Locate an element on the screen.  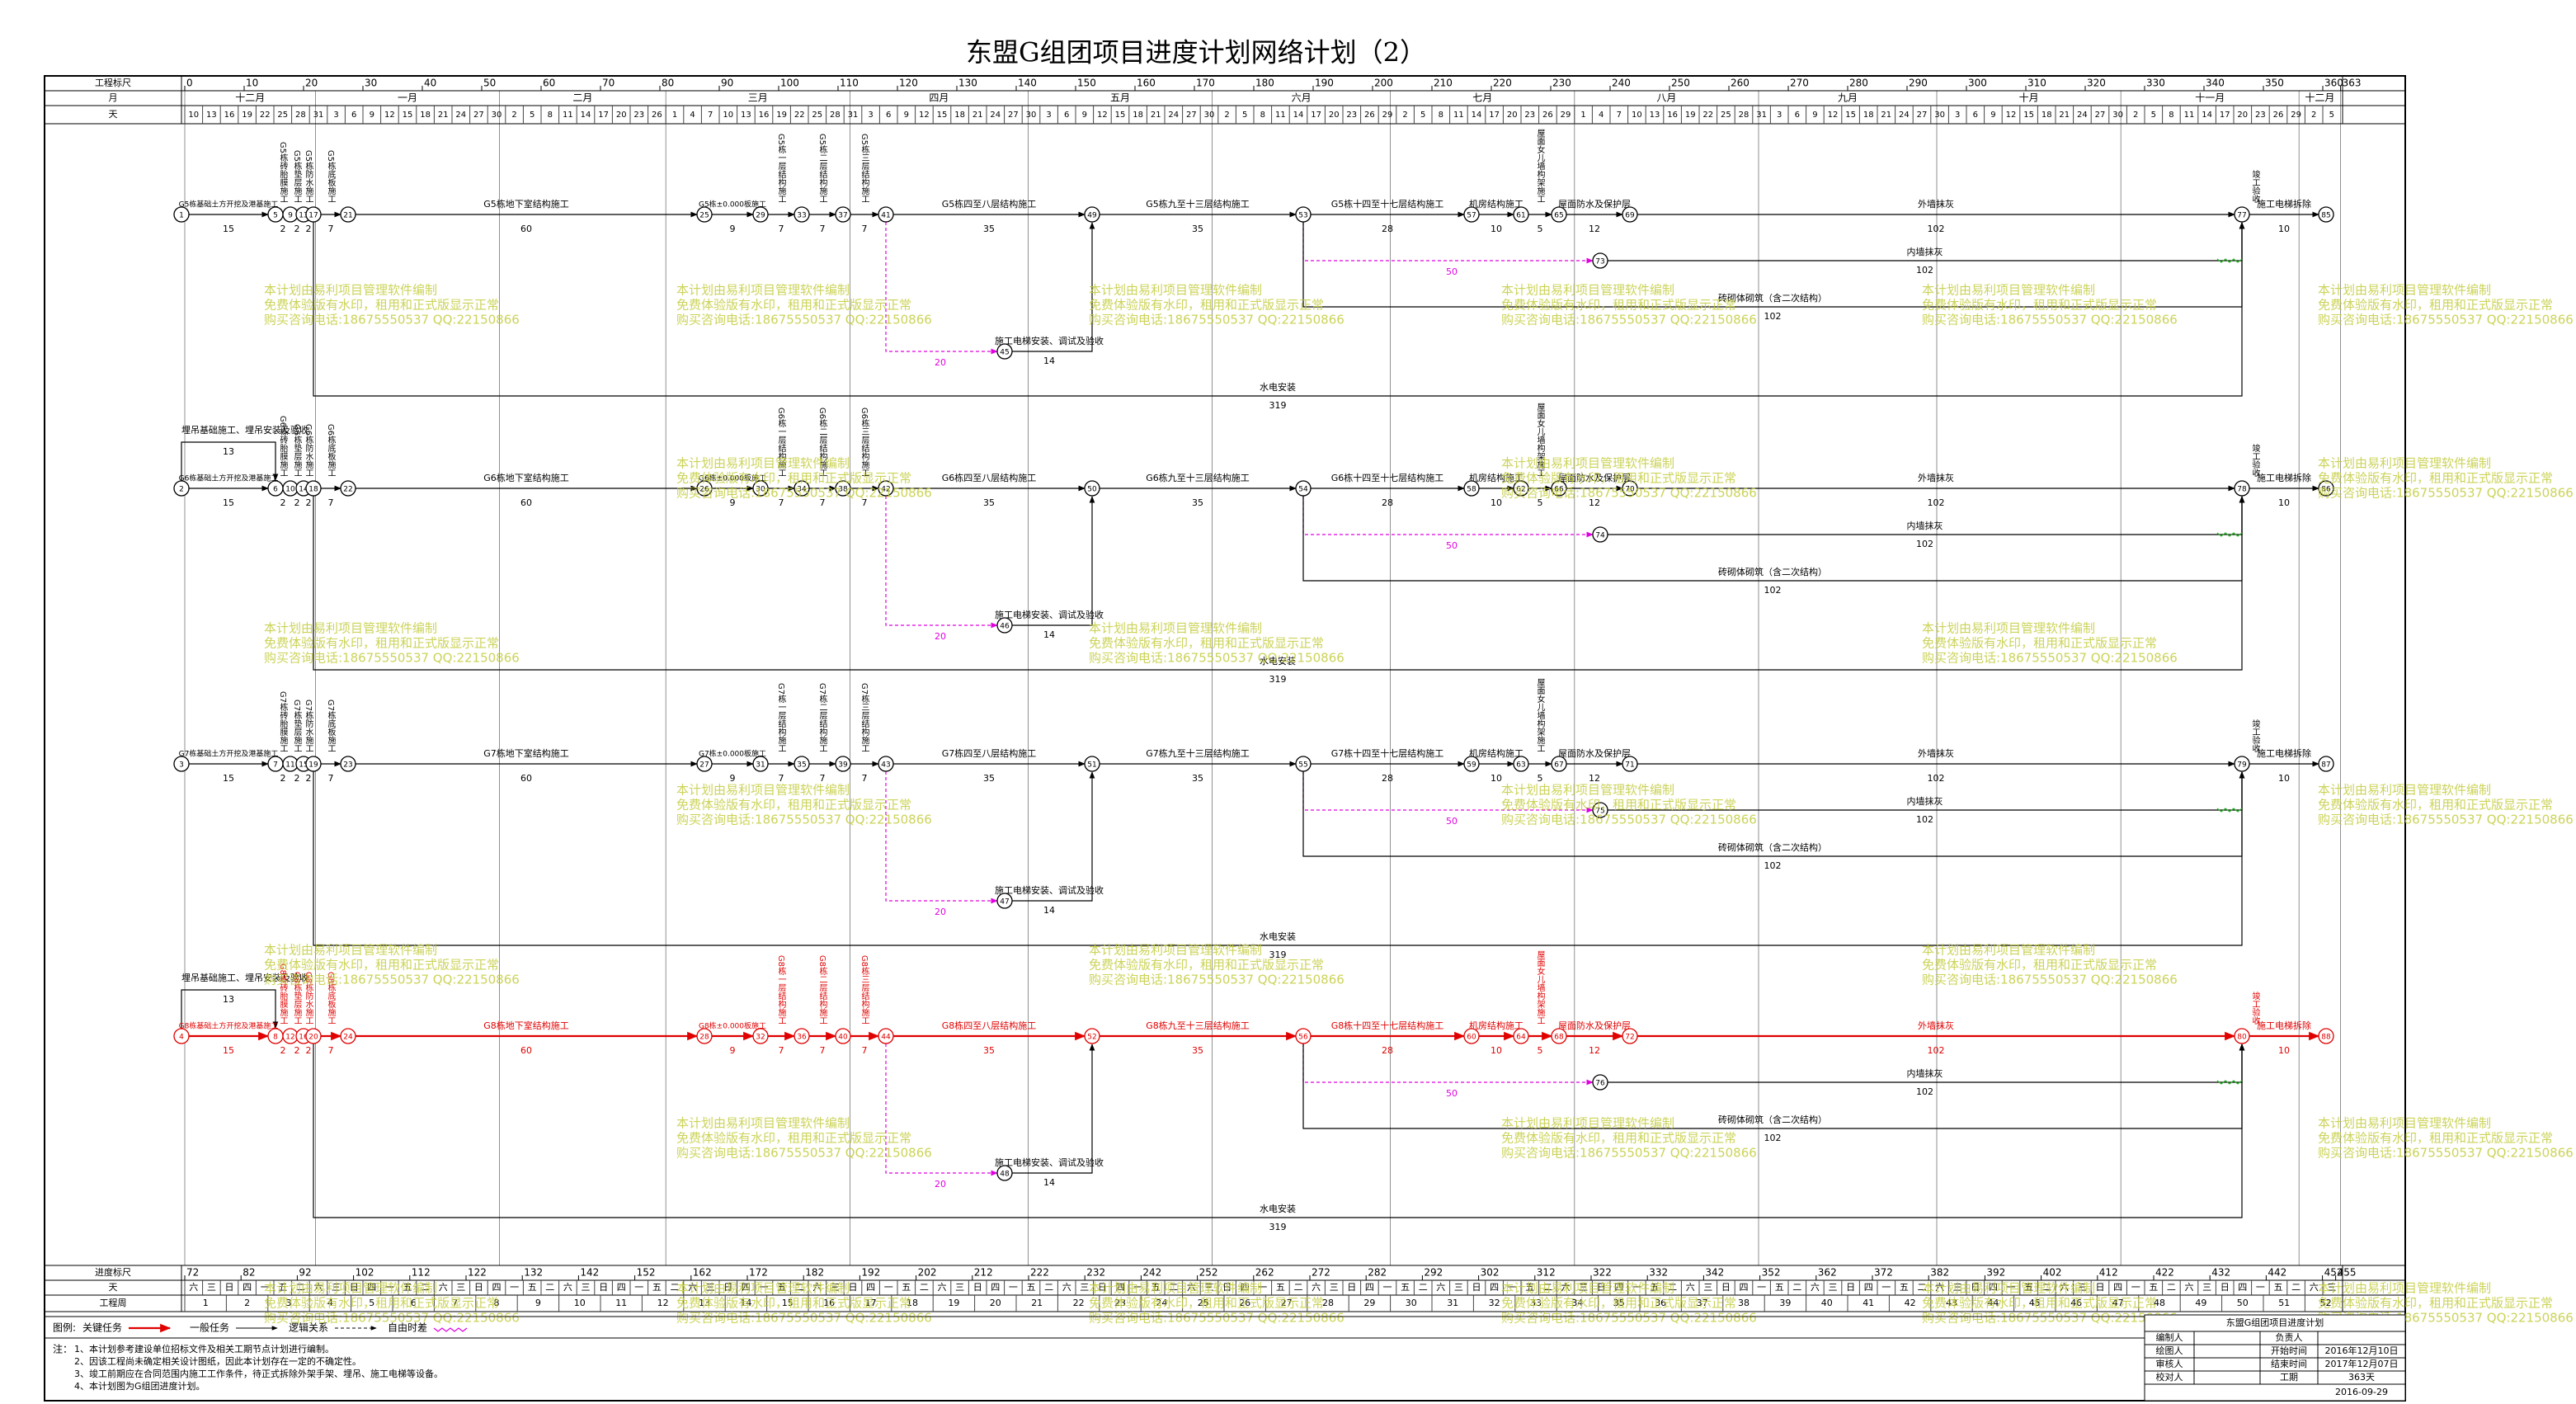
ruler-label: 280 is located at coordinates (1859, 83).